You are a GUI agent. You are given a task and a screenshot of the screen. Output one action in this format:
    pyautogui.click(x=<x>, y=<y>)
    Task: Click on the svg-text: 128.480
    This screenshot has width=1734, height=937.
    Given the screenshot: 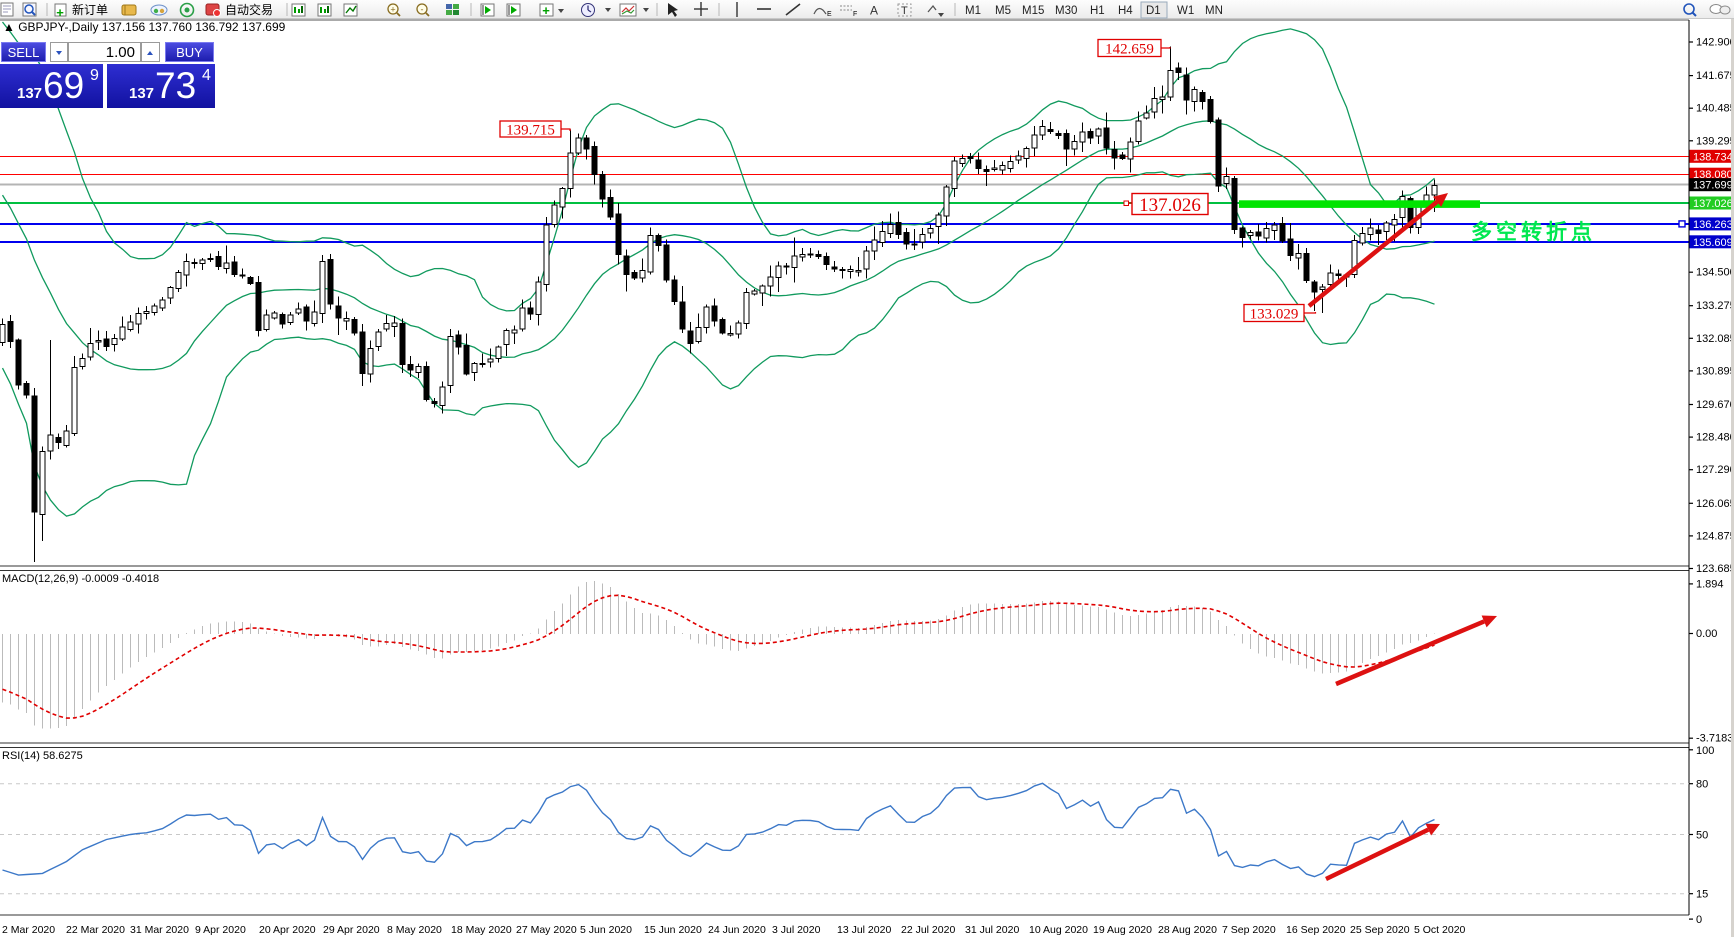 What is the action you would take?
    pyautogui.click(x=1715, y=438)
    